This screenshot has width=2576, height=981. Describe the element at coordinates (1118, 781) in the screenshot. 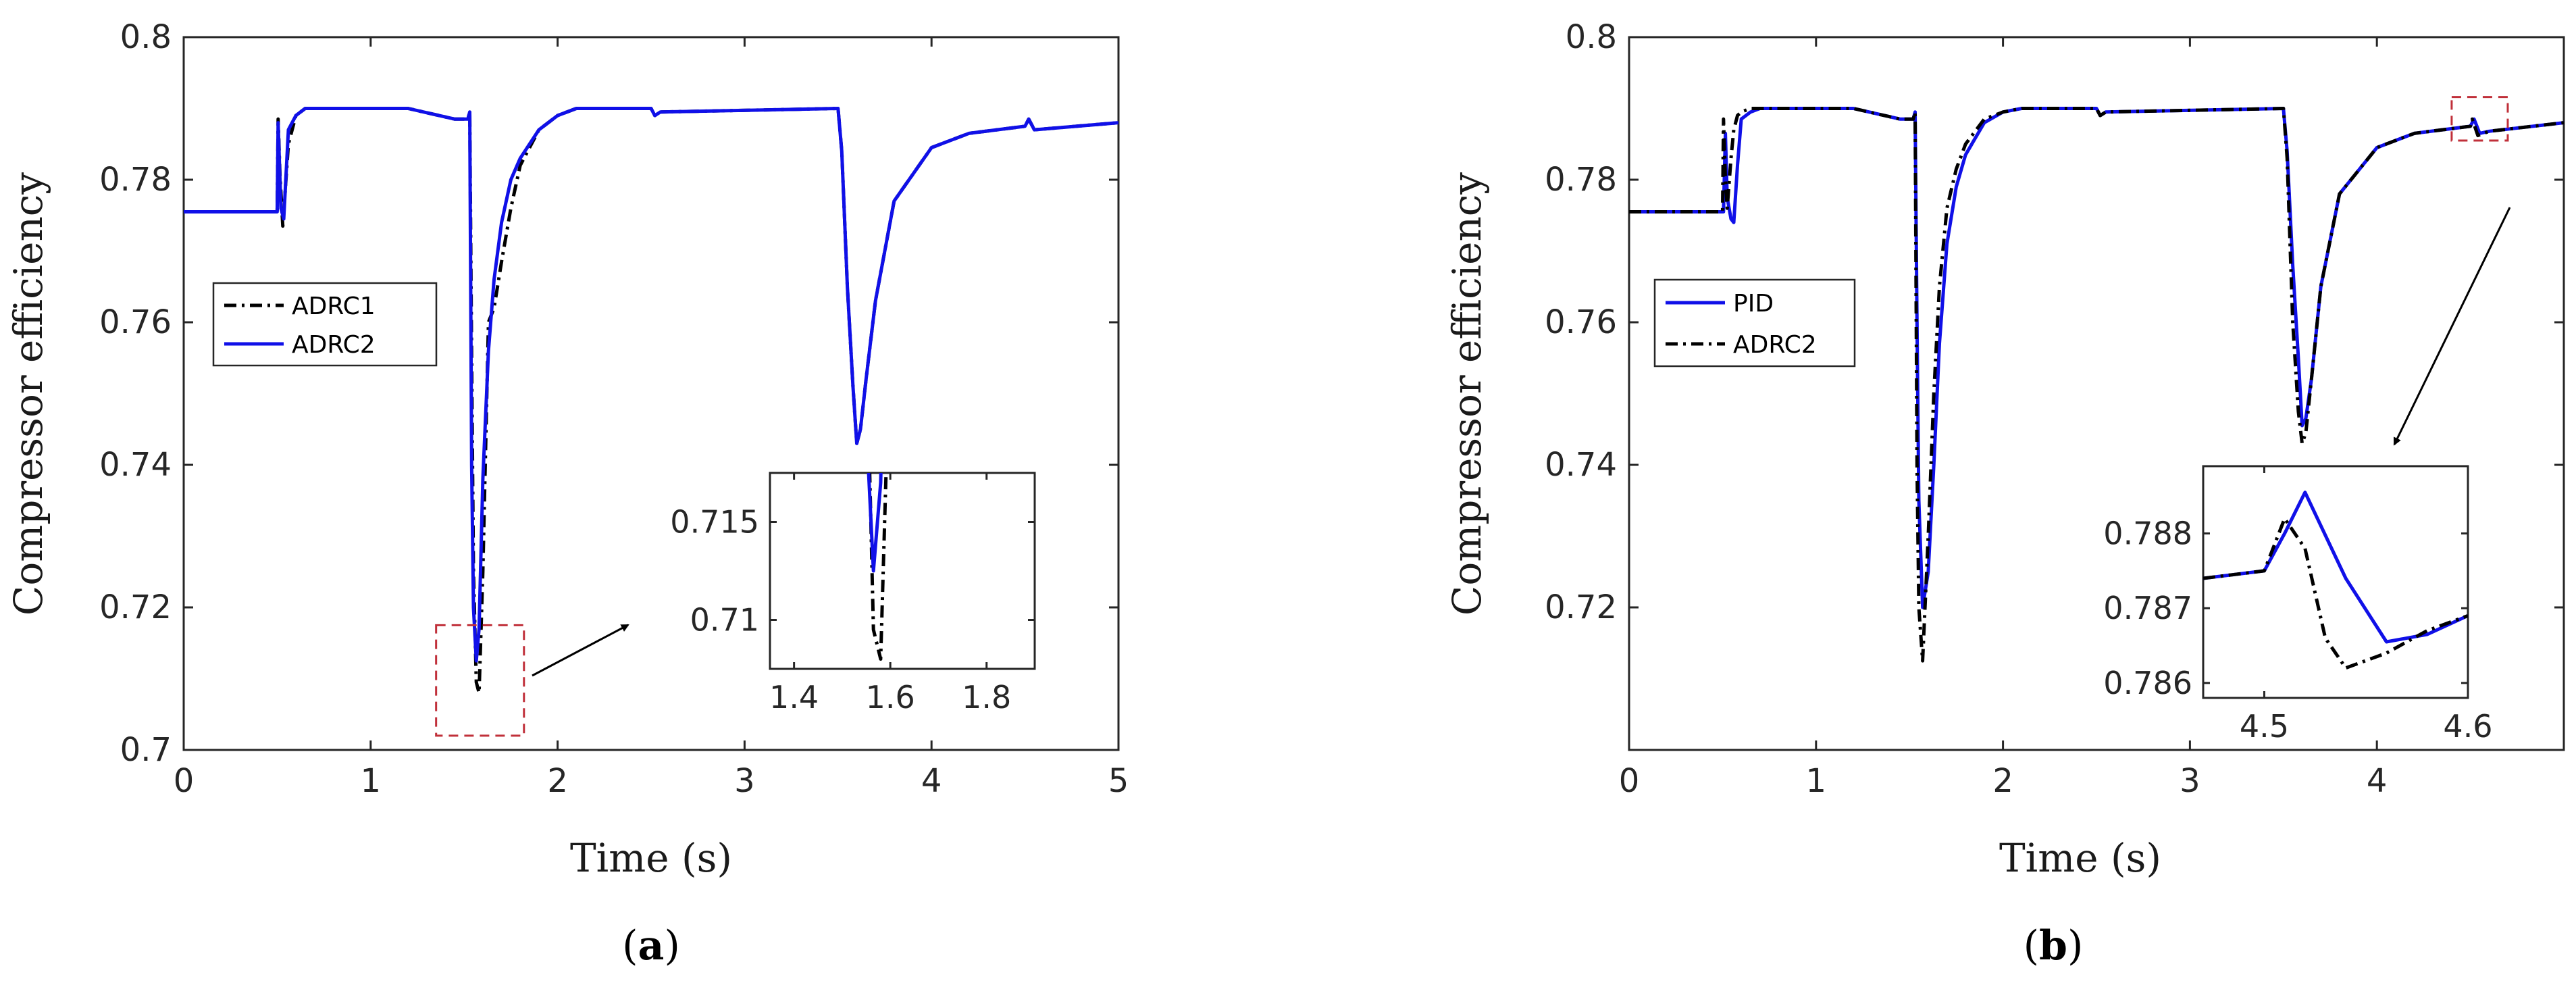

I see `x-tick-label: 5` at that location.